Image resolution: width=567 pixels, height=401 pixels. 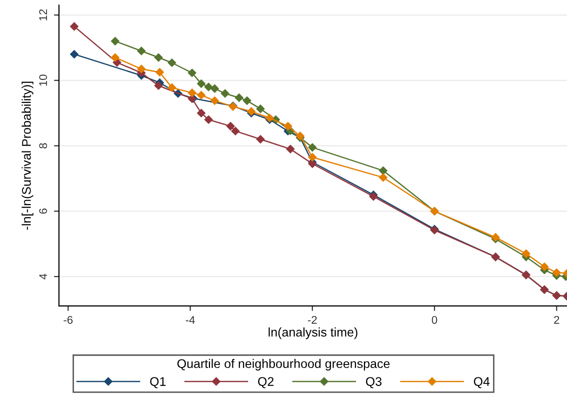 What do you see at coordinates (28, 156) in the screenshot?
I see `y-axis-title: -ln[-ln(Survival Probability)]` at bounding box center [28, 156].